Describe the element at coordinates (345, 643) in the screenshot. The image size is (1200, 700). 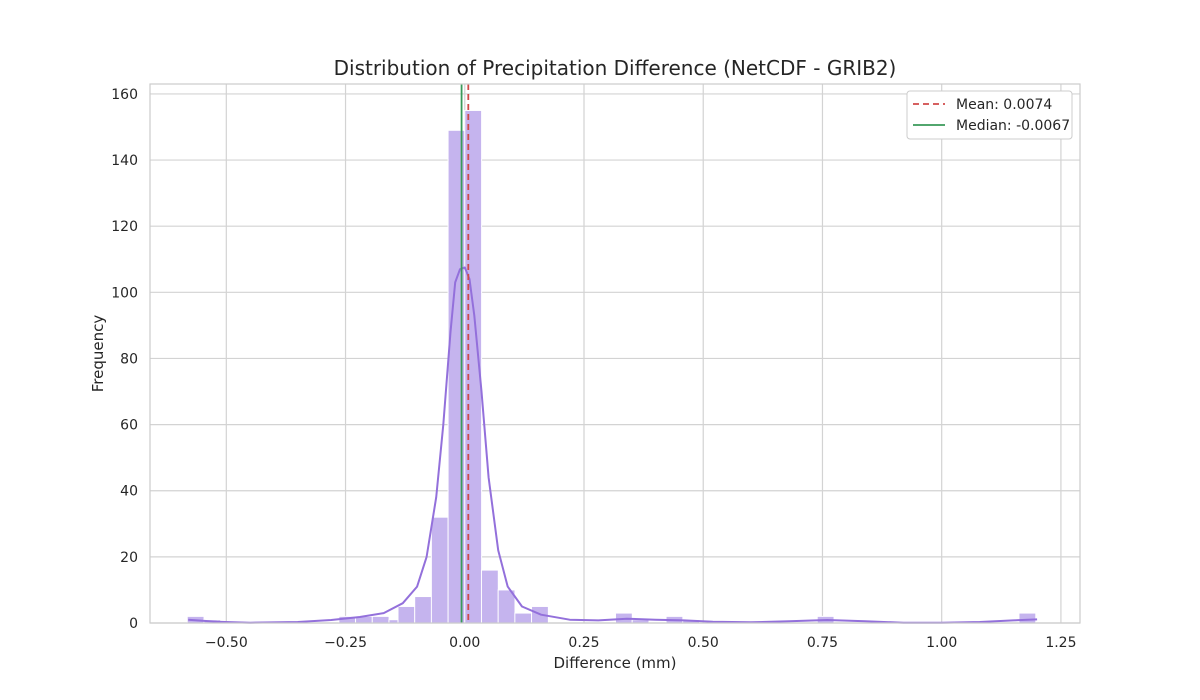
I see `x-tick-label: −0.25` at that location.